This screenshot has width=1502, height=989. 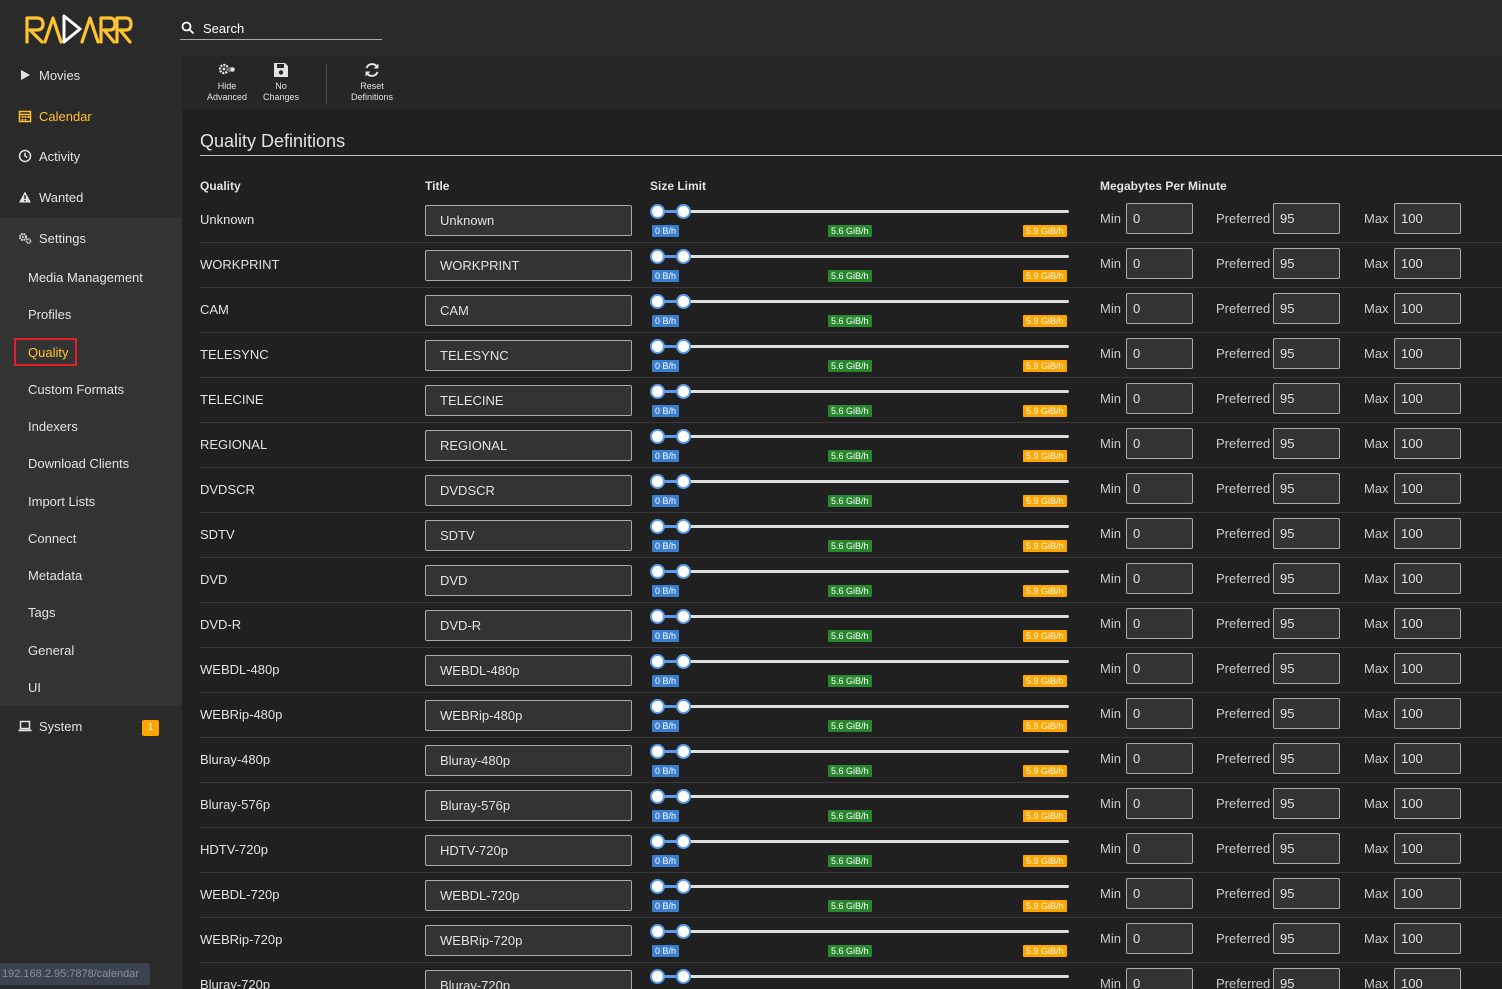 What do you see at coordinates (42, 612) in the screenshot?
I see `settings-tags: Tags` at bounding box center [42, 612].